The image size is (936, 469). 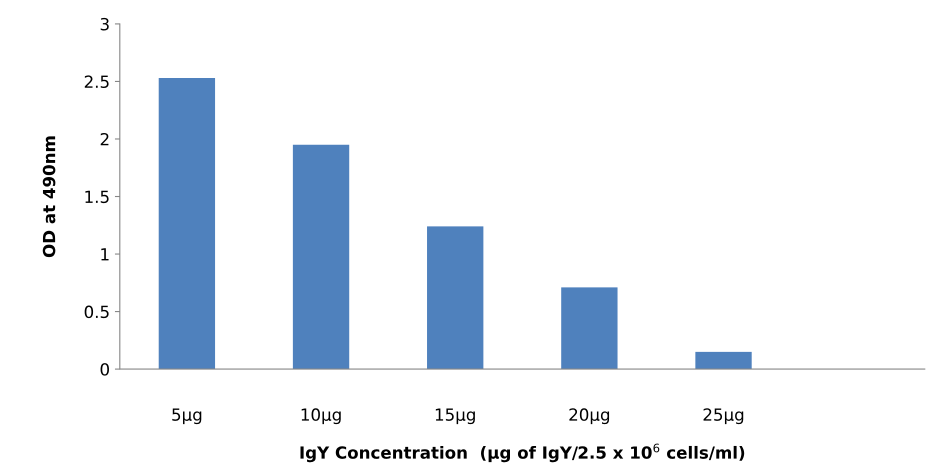 What do you see at coordinates (522, 453) in the screenshot?
I see `x-axis-title: IgY Concentration (μg of IgY/2.5 x 10$^{6}$ cells/ml)` at bounding box center [522, 453].